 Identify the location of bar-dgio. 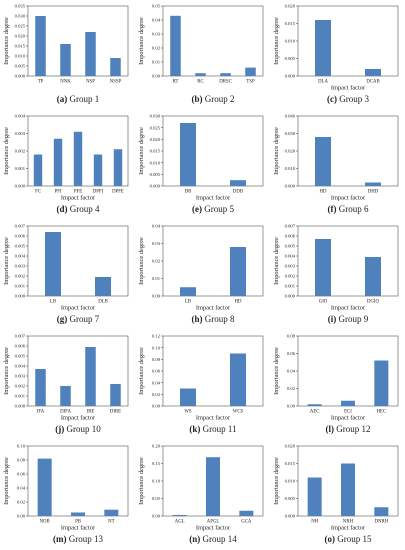
(373, 276).